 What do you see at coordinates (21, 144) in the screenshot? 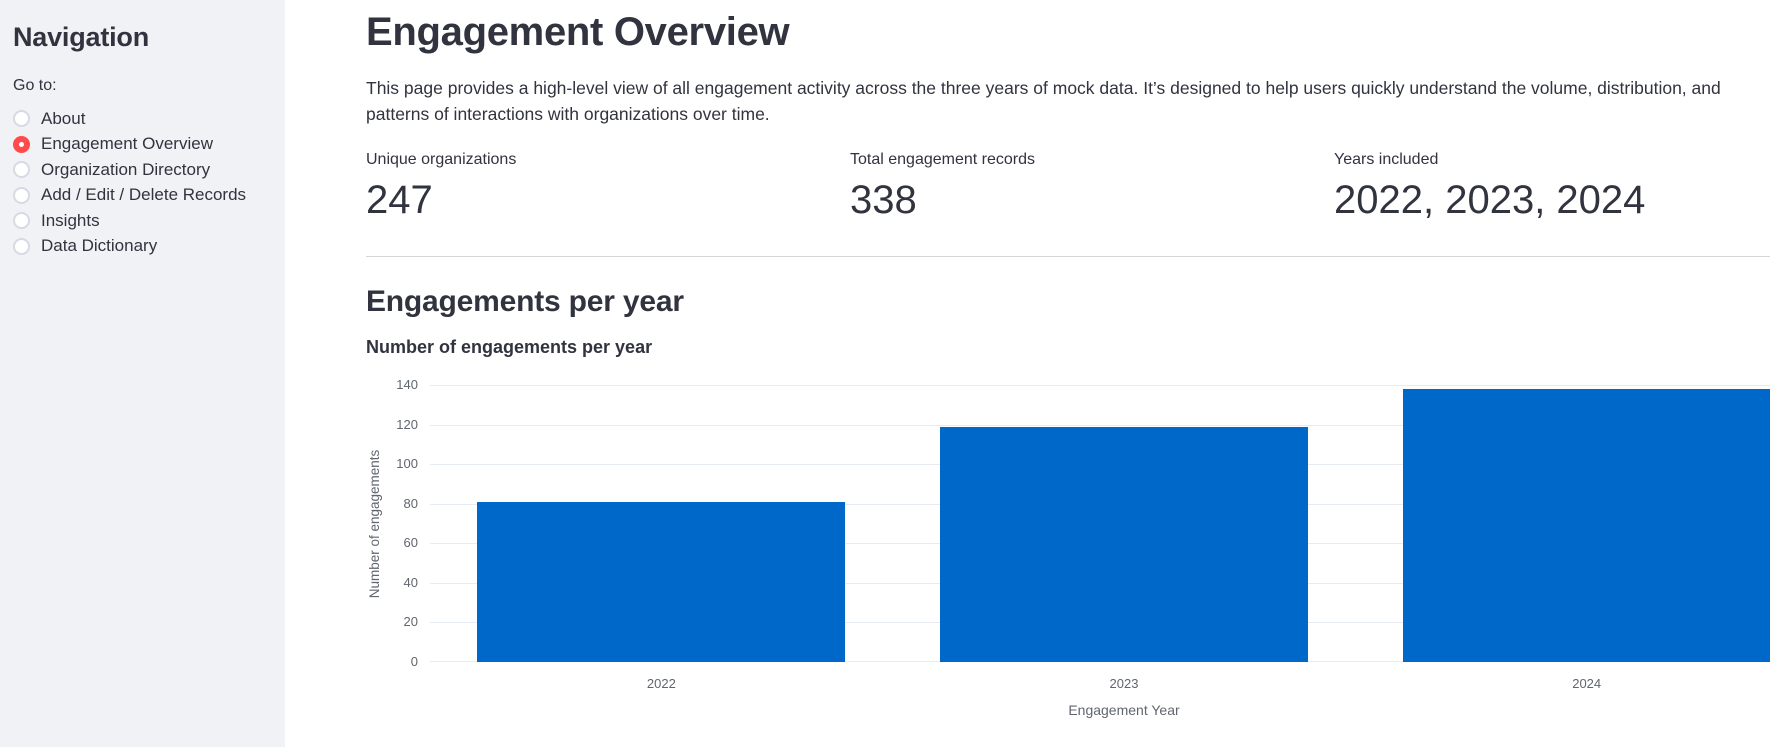
I see `radio-selected-icon` at bounding box center [21, 144].